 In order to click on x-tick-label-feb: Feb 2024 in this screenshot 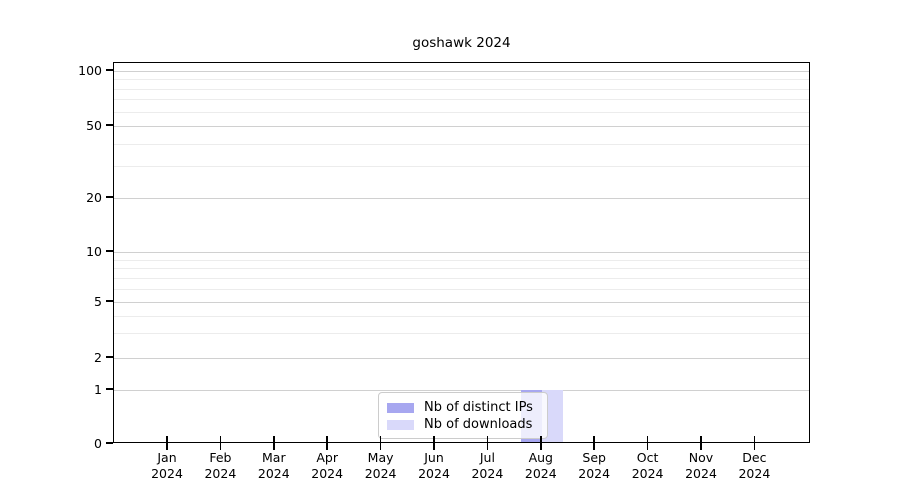, I will do `click(220, 466)`.